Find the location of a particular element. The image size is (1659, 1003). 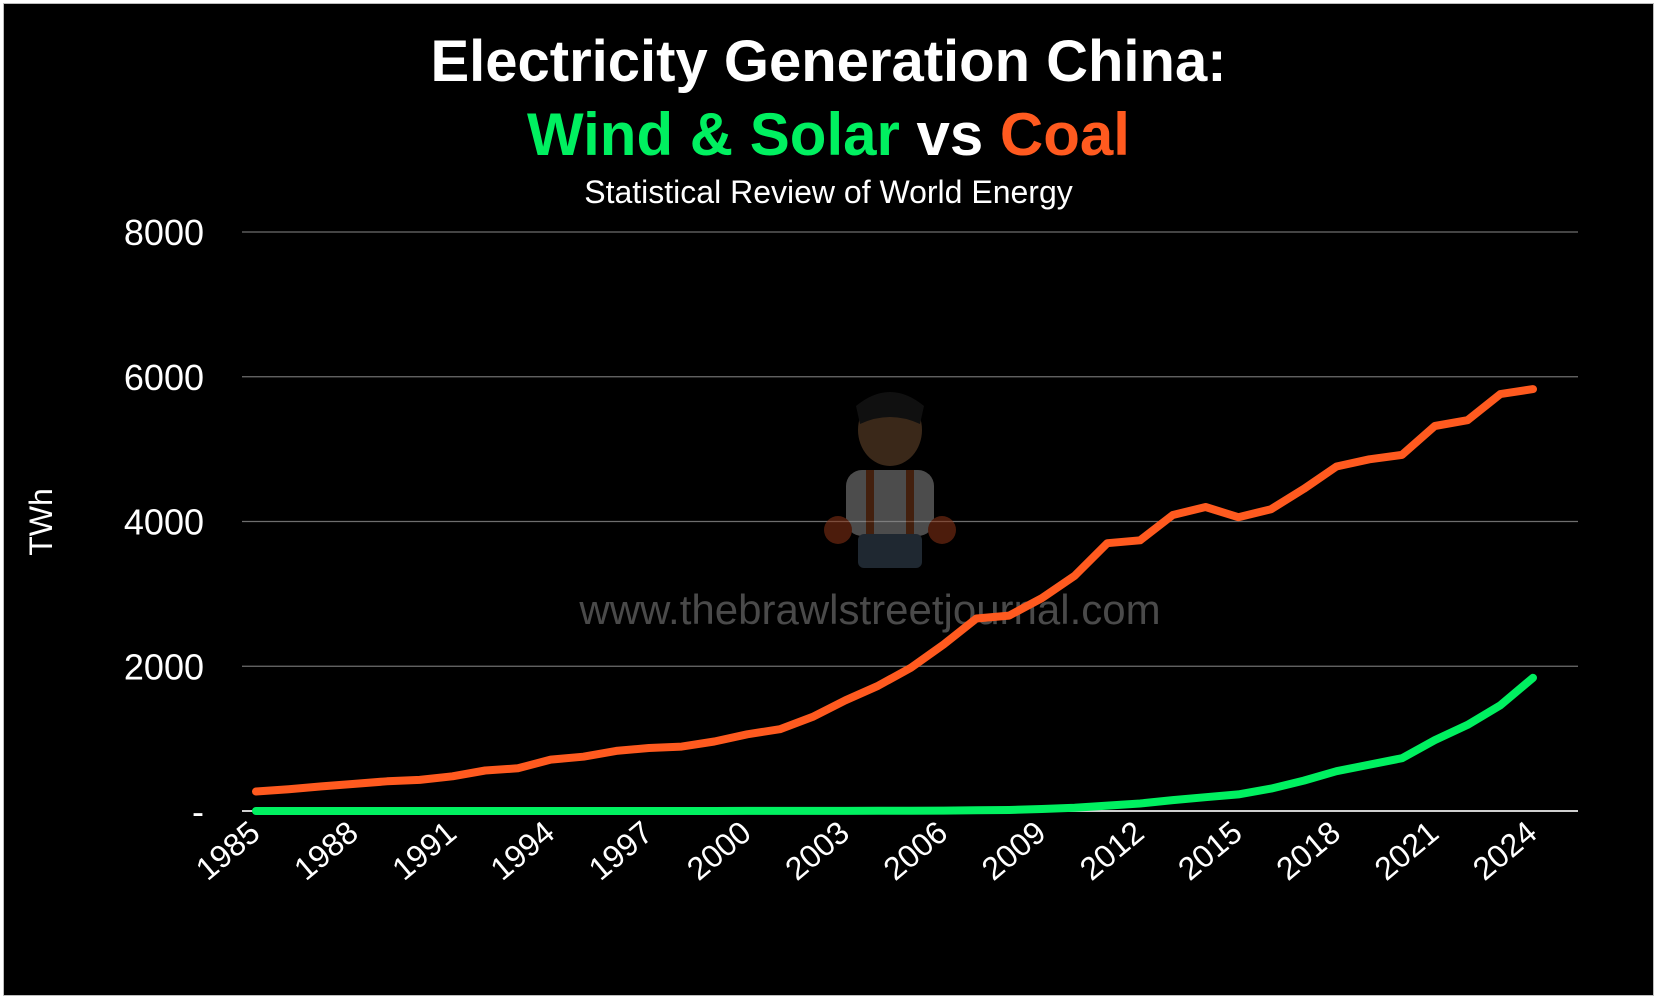

y-tick-label: 4000 is located at coordinates (164, 522).